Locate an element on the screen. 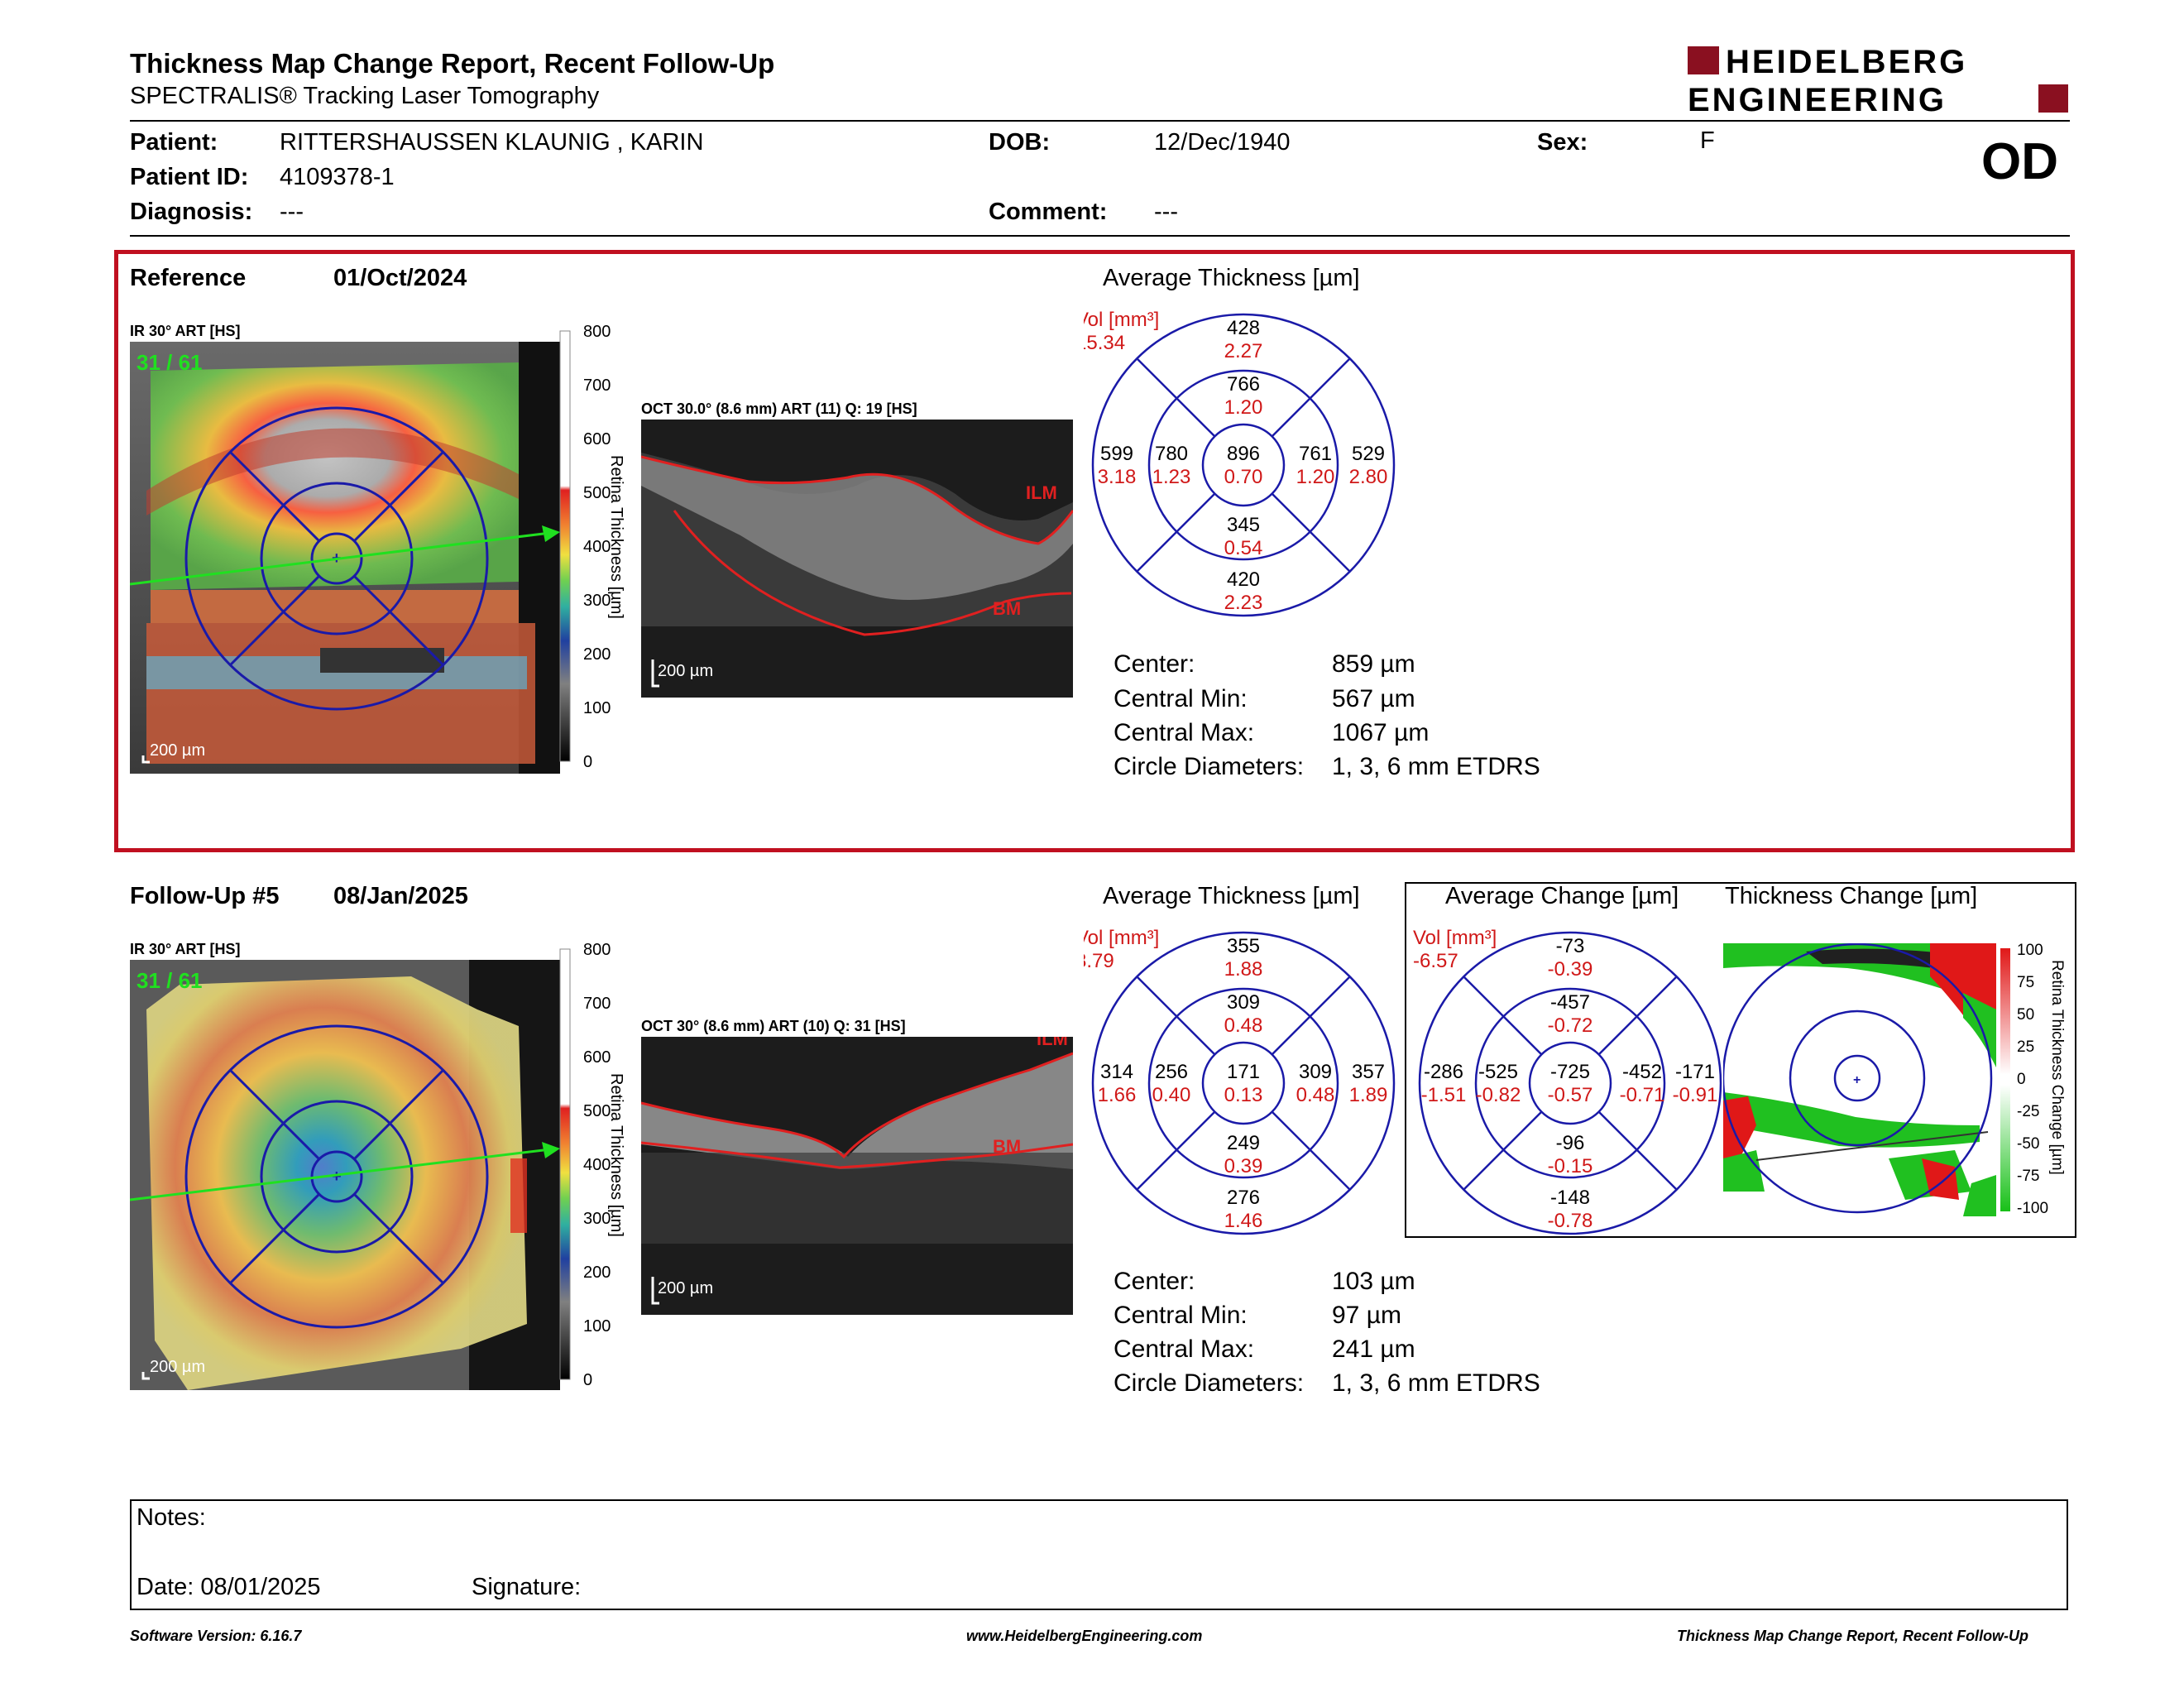 The image size is (2184, 1688). svg-text: 599 is located at coordinates (1116, 454).